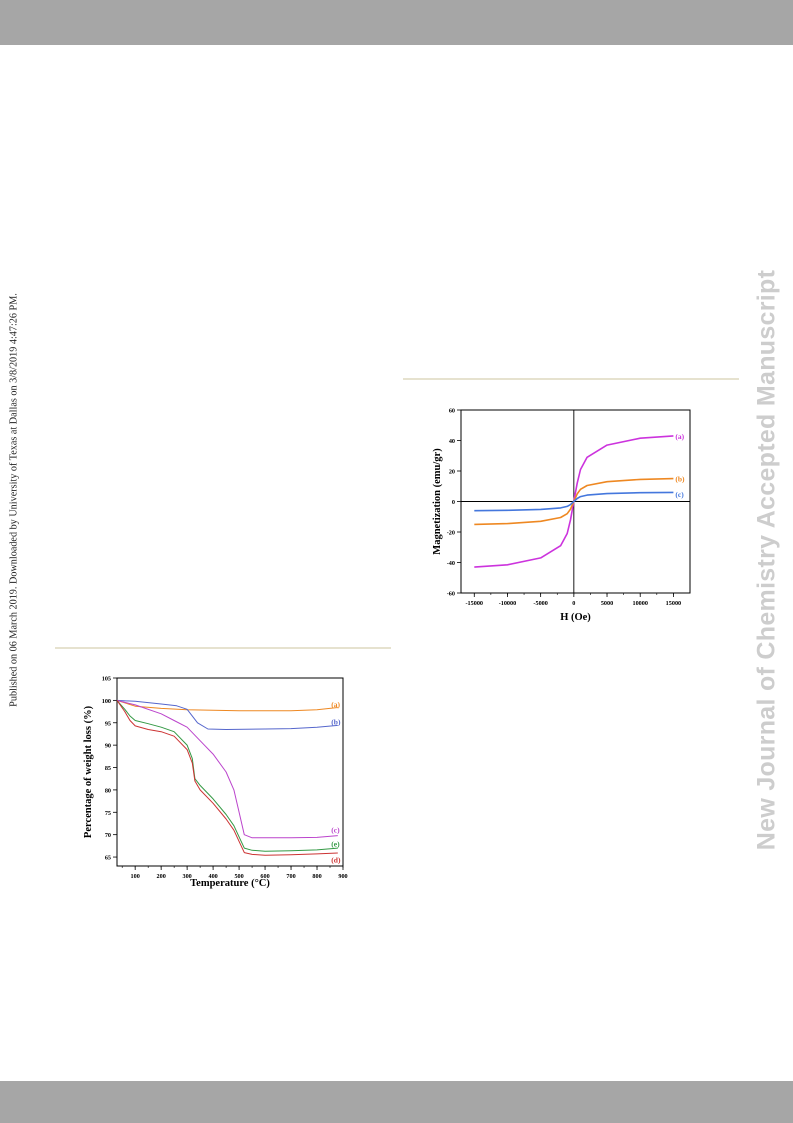 The height and width of the screenshot is (1123, 793). Describe the element at coordinates (573, 603) in the screenshot. I see `x-tick-label: 0` at that location.